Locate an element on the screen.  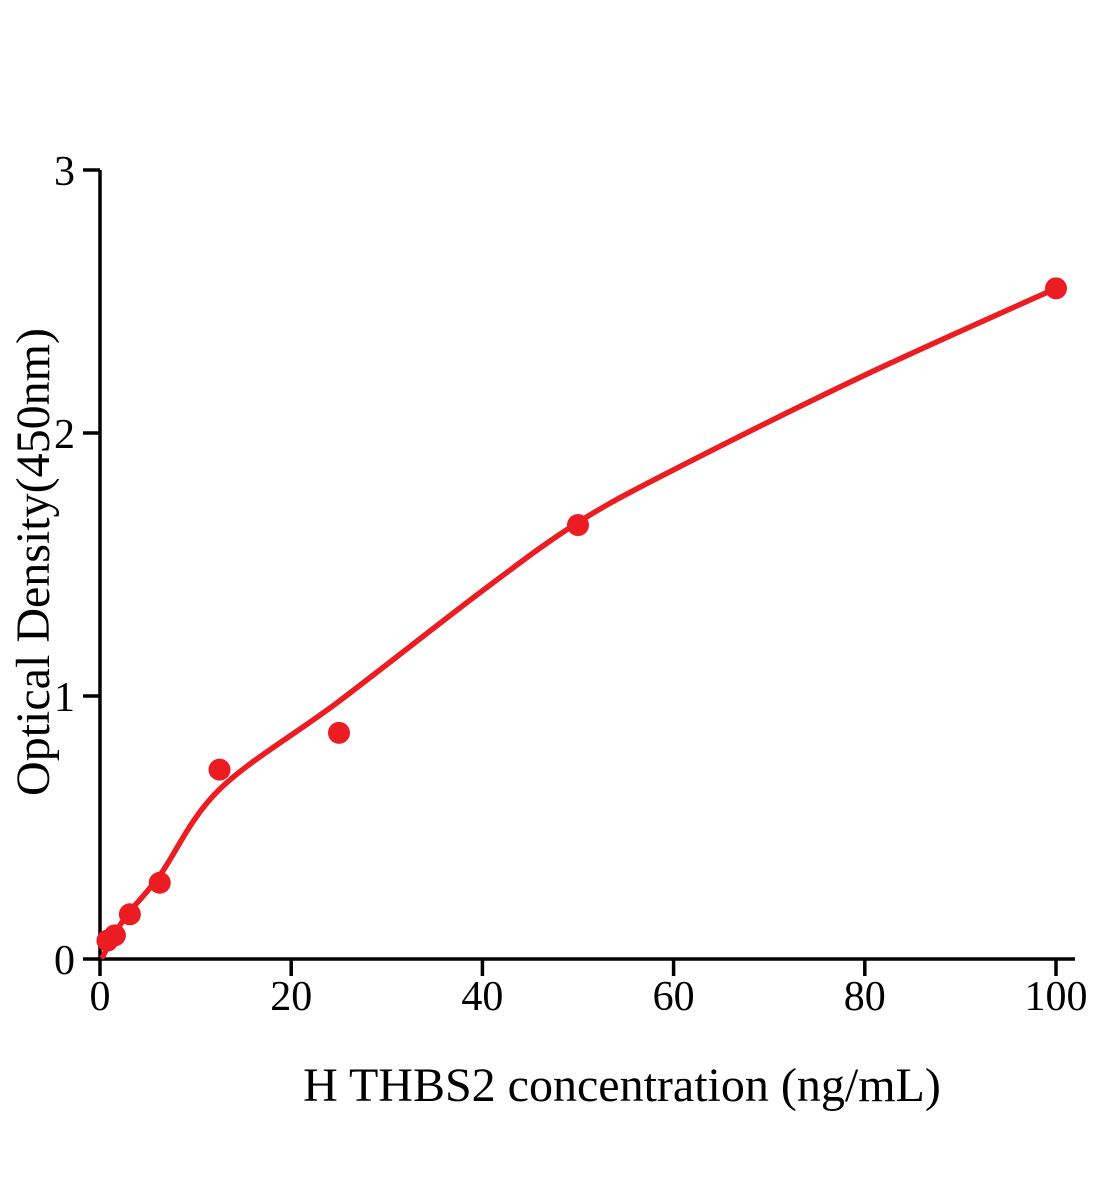
y-tick-label: 1 is located at coordinates (64, 698).